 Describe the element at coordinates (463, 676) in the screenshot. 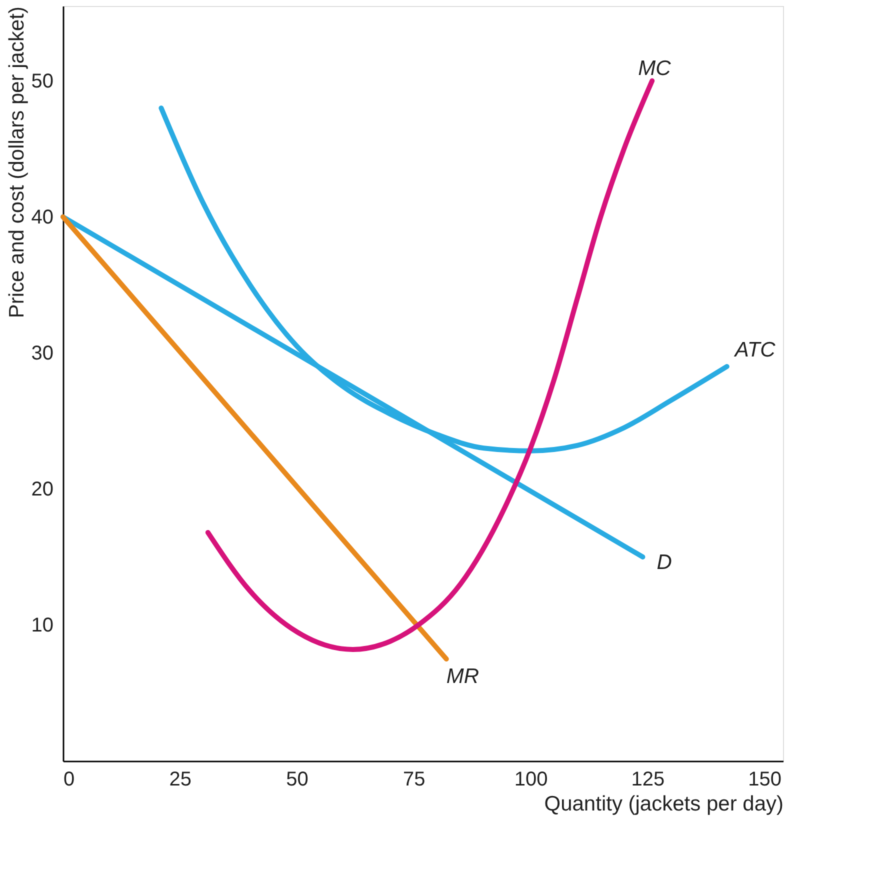

I see `series-label: MR` at that location.